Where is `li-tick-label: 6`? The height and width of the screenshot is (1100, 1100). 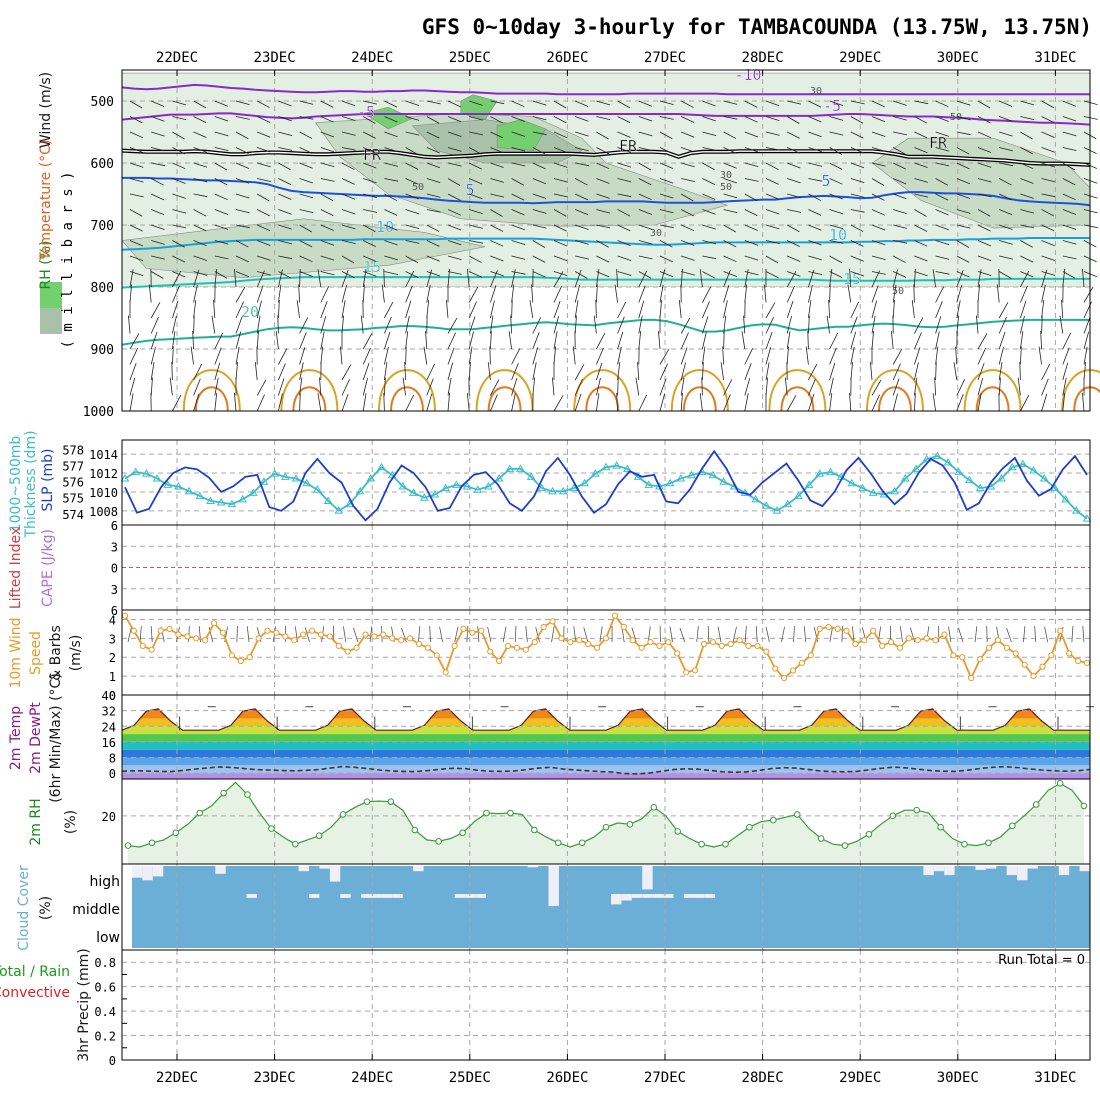 li-tick-label: 6 is located at coordinates (114, 526).